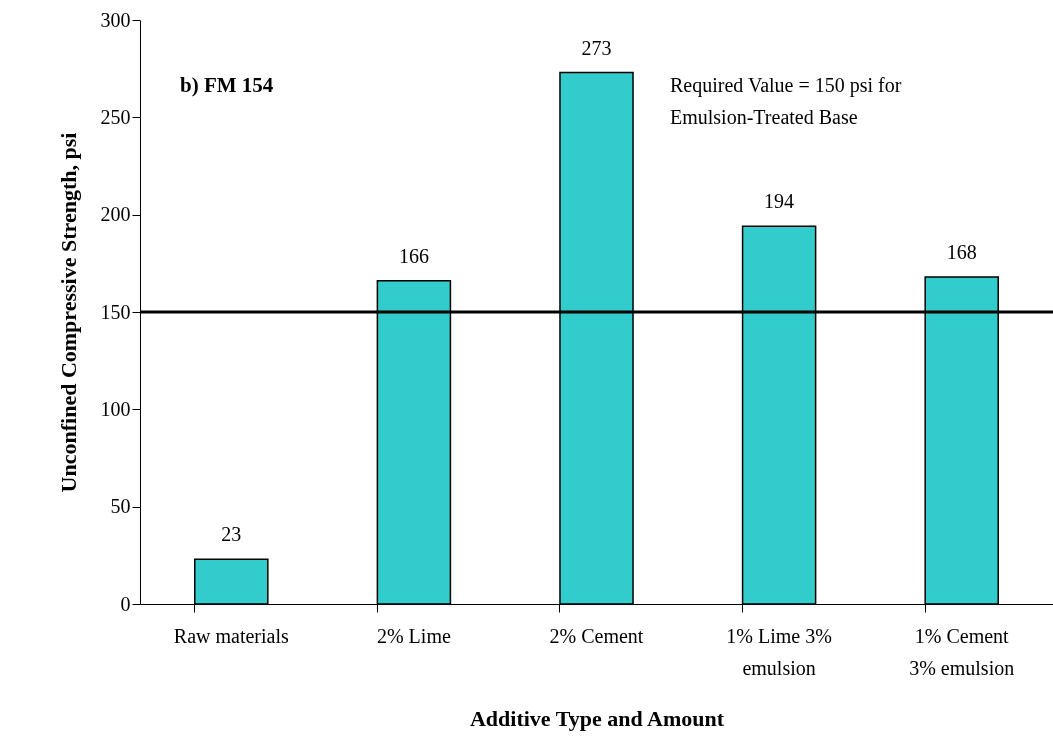 The image size is (1053, 753). Describe the element at coordinates (596, 635) in the screenshot. I see `x-tick-label: 2% Cement` at that location.